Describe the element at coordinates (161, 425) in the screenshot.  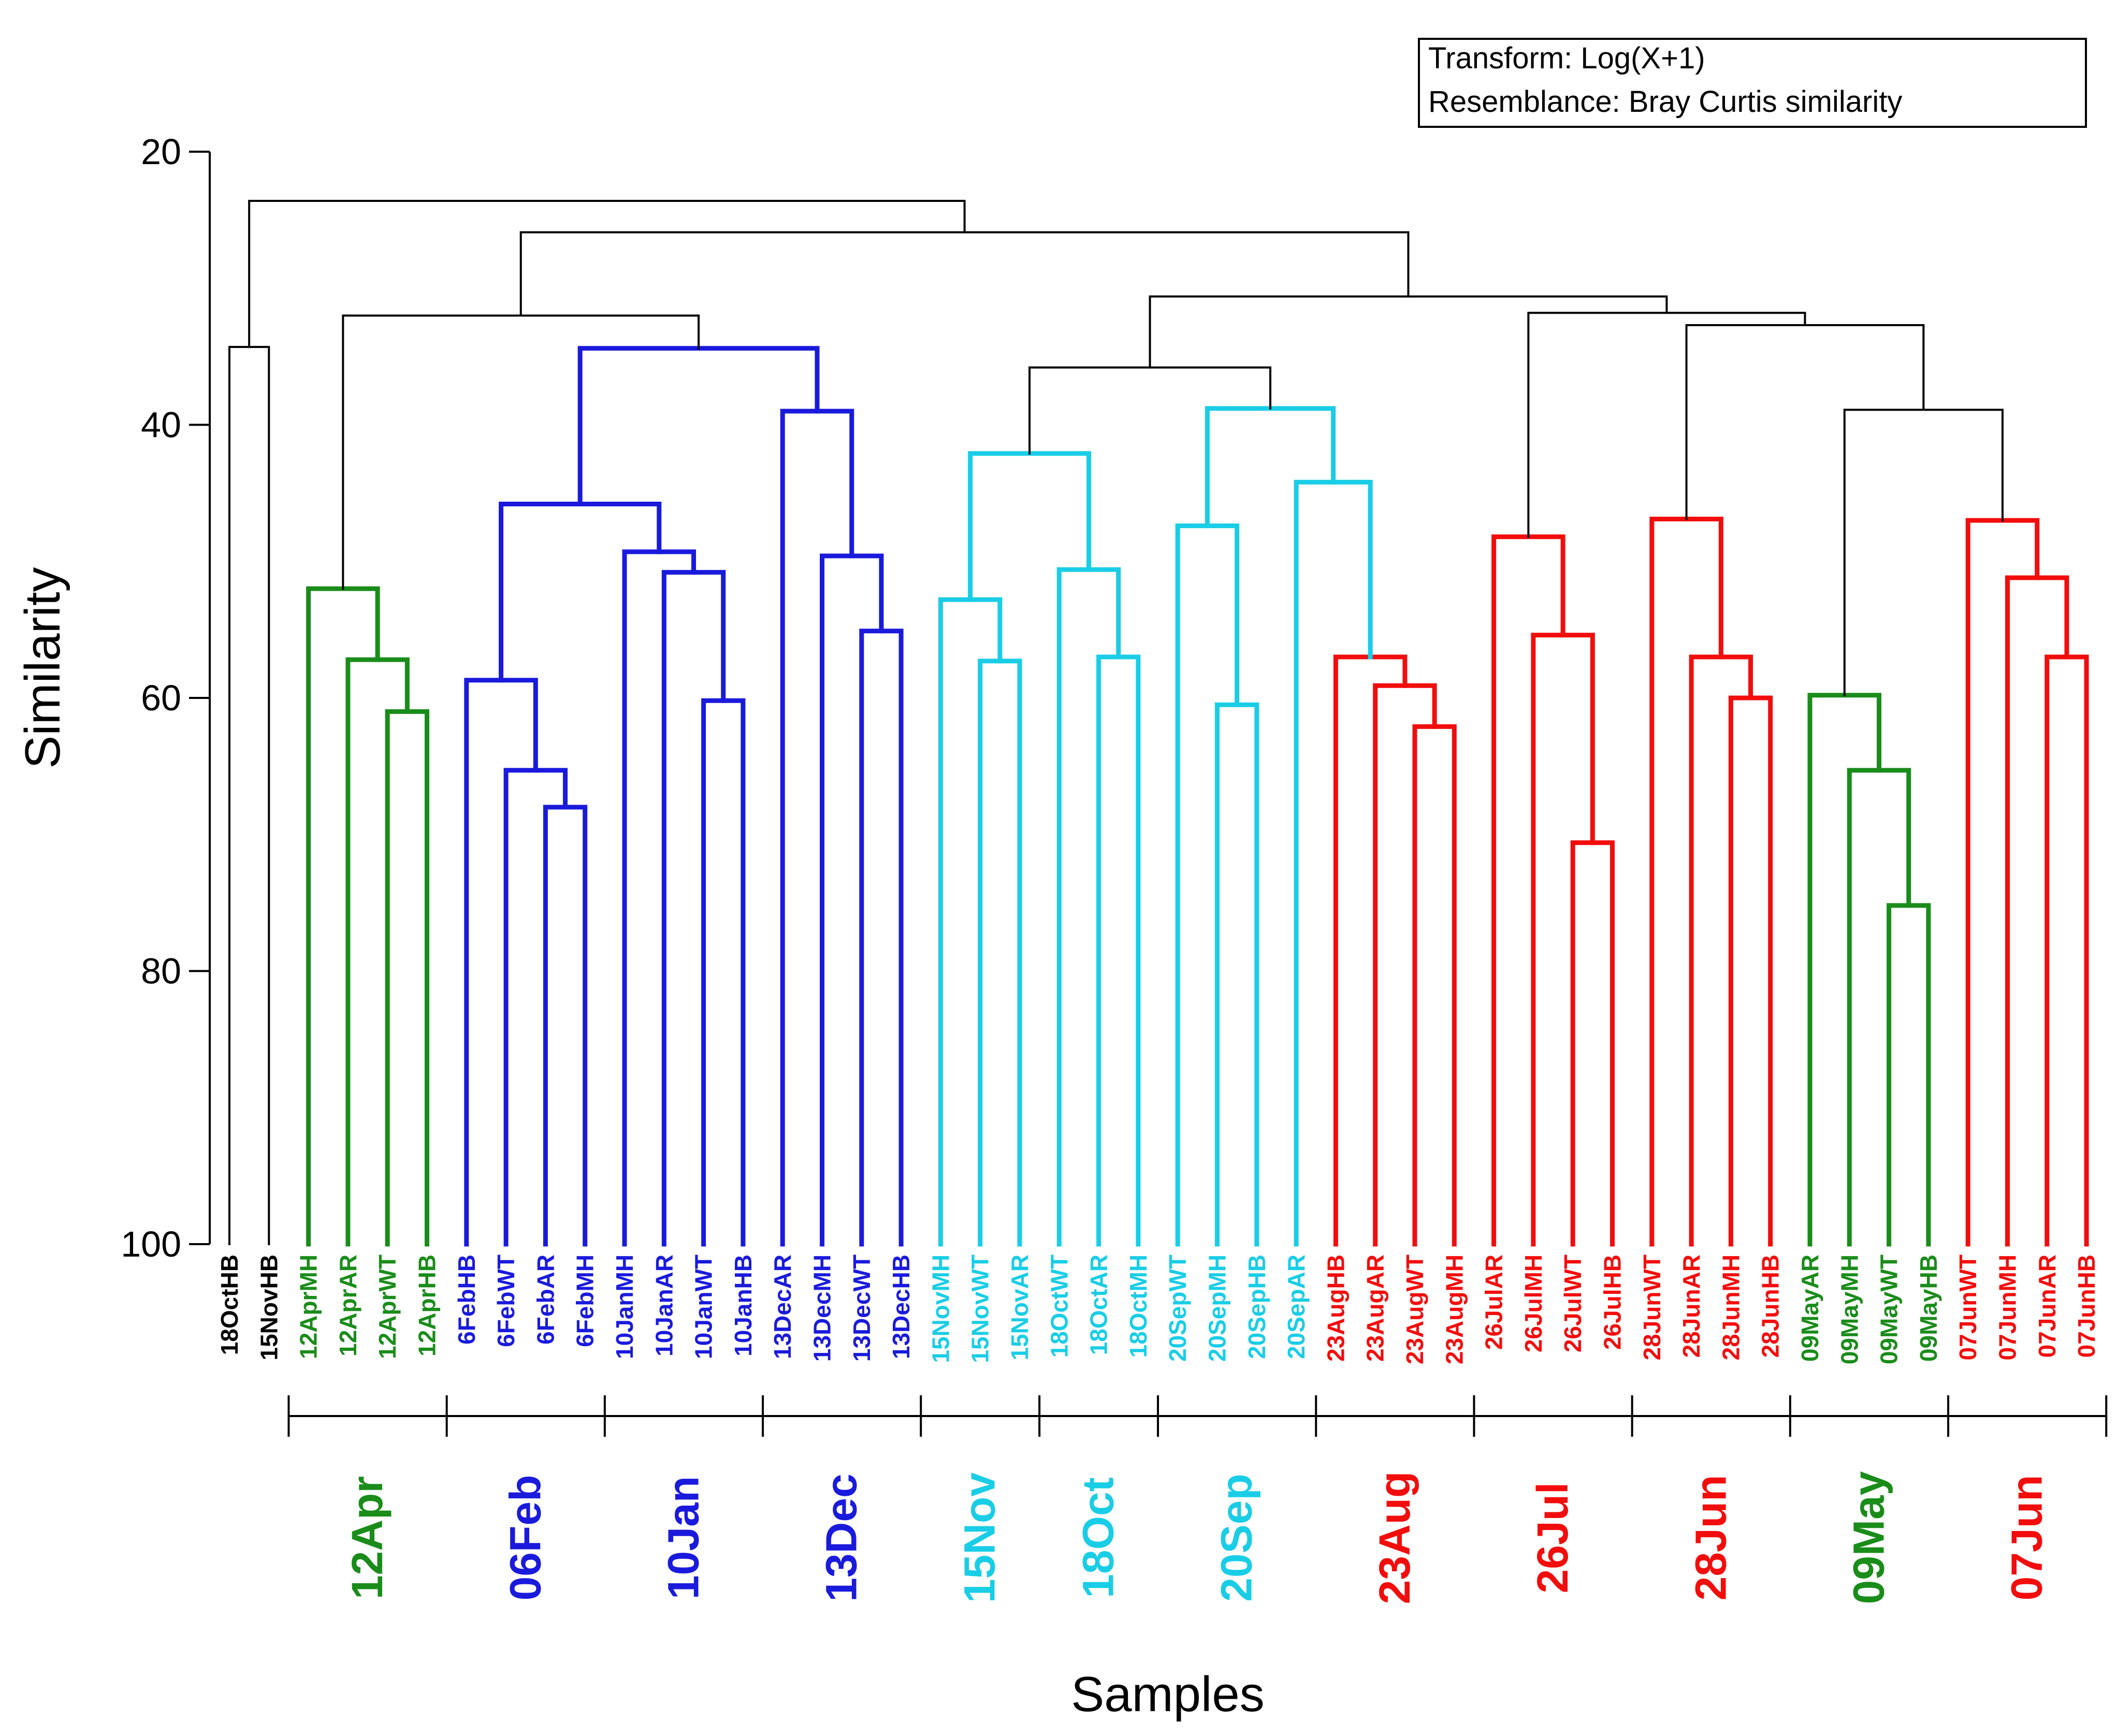
I see `y-tick-label: 40` at that location.